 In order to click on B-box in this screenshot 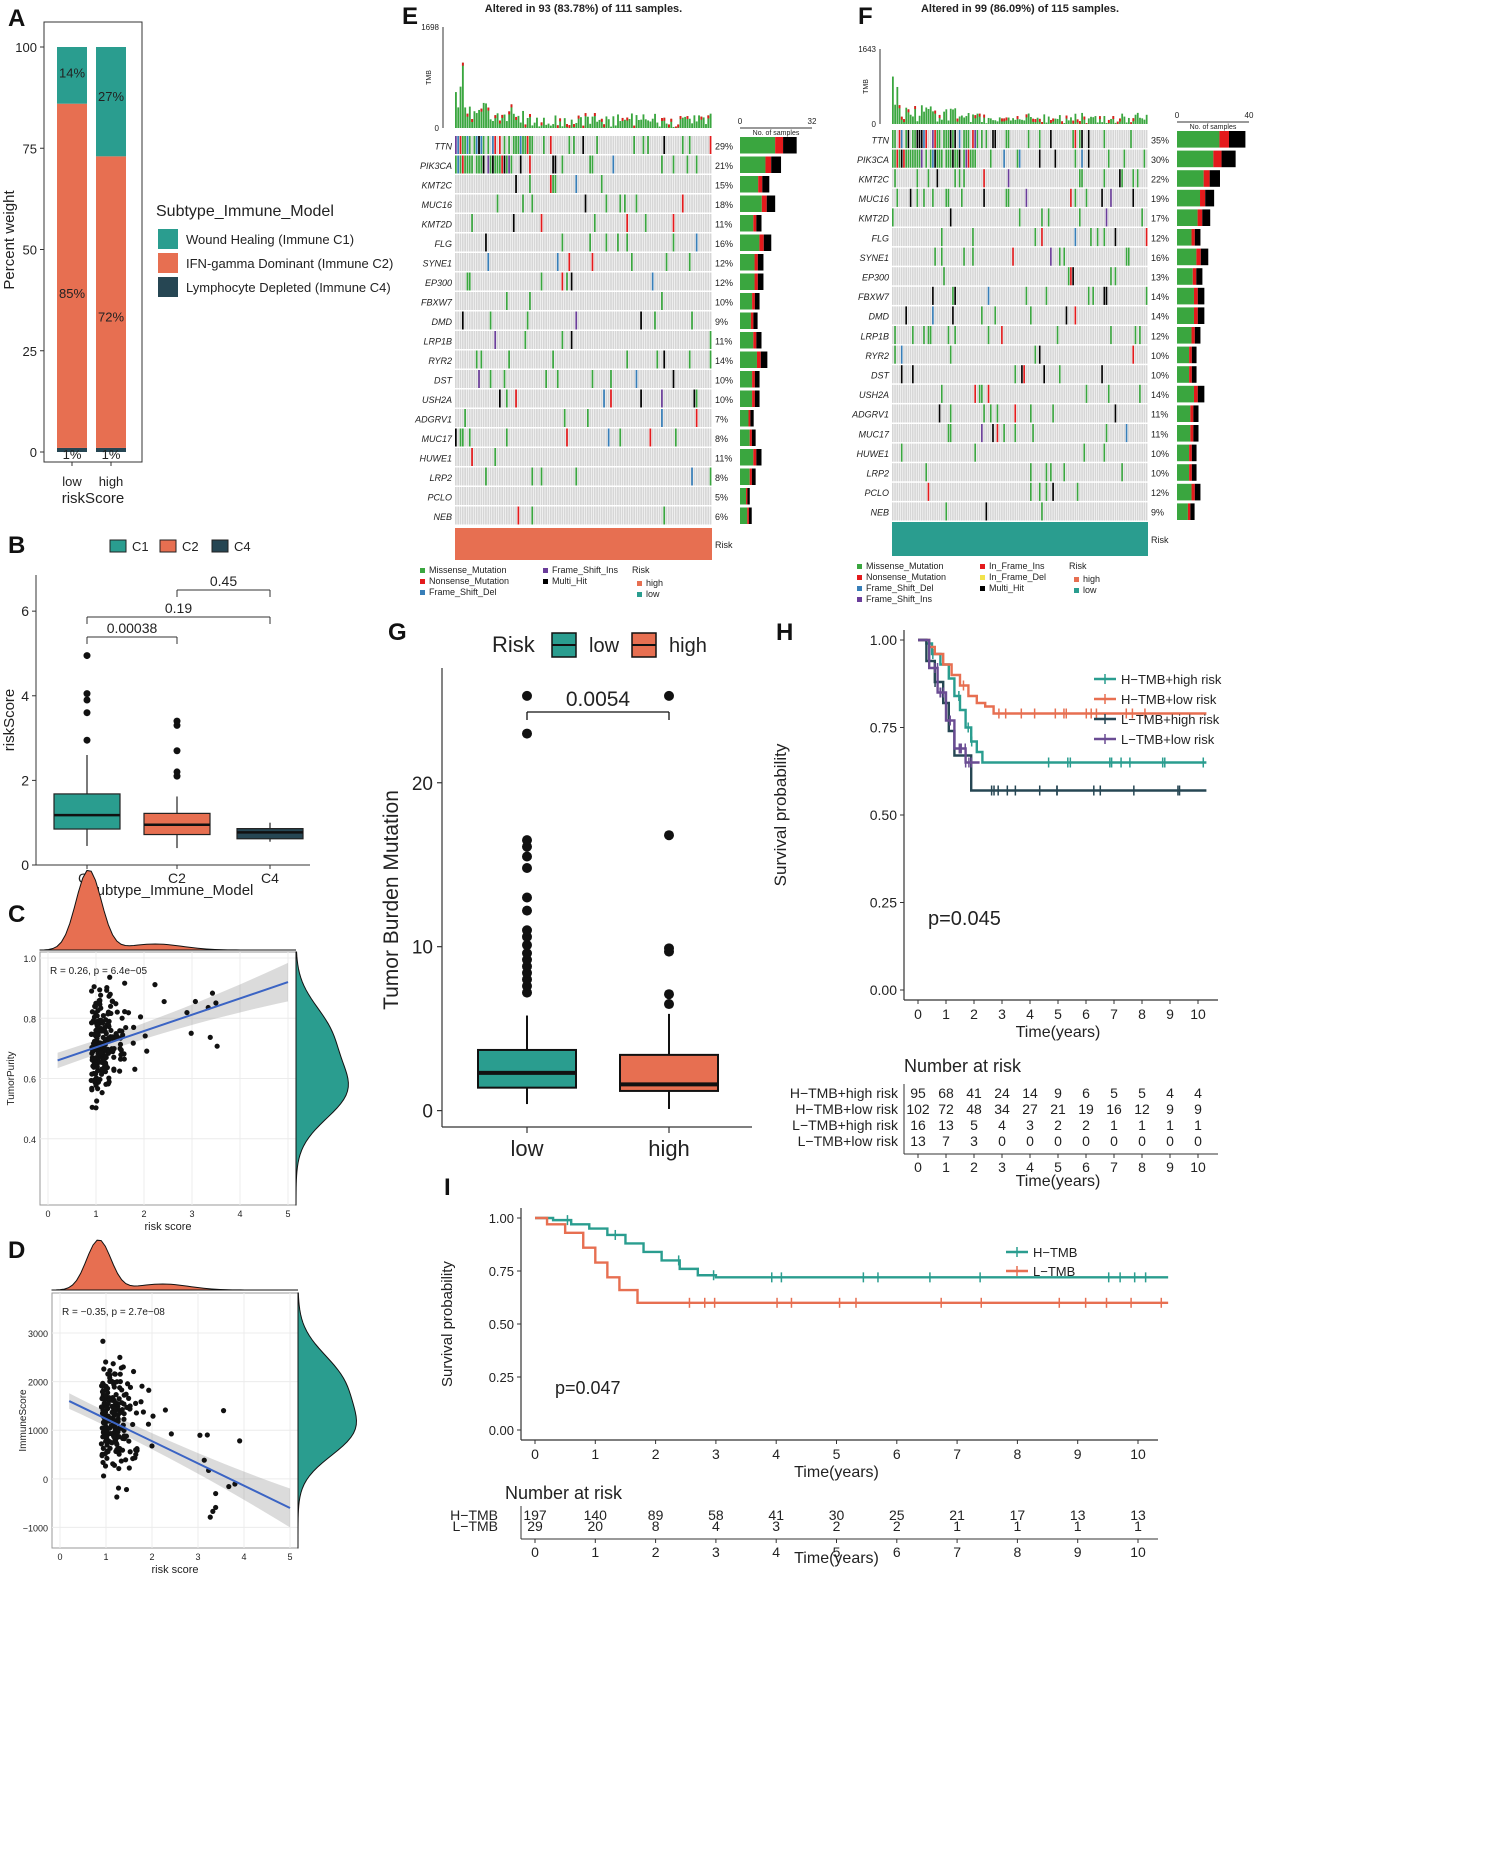, I will do `click(270, 834)`.